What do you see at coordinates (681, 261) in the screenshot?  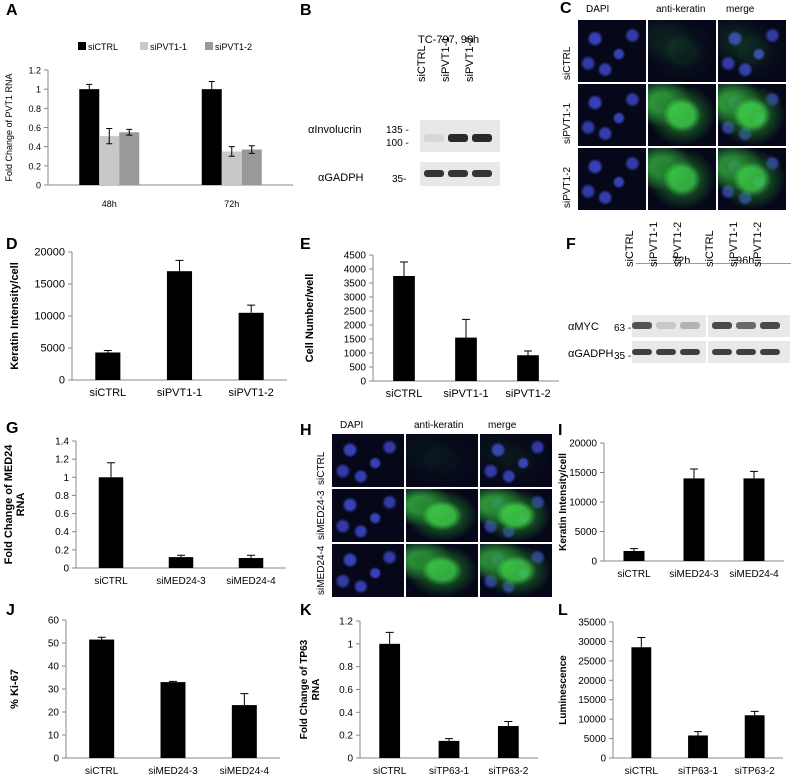 I see `blot-f-group-72h: 72h` at bounding box center [681, 261].